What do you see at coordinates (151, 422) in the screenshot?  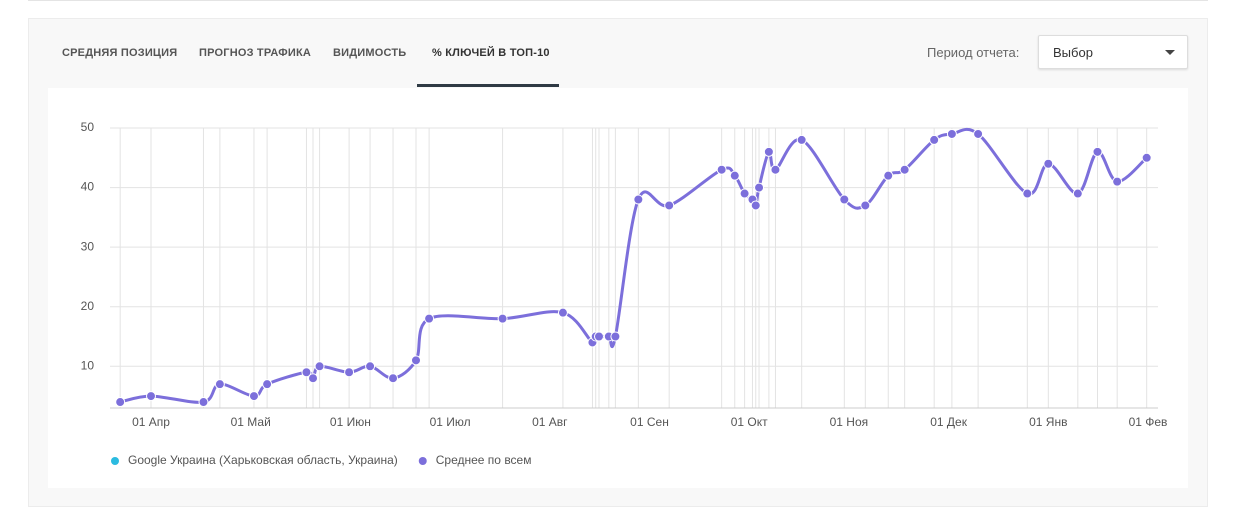 I see `x-tick-label: 01 Апр` at bounding box center [151, 422].